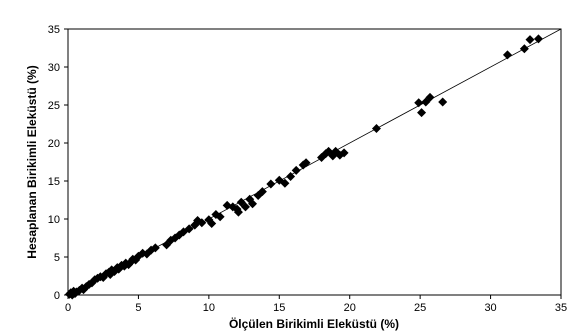  I want to click on x-tick-label: 15, so click(279, 308).